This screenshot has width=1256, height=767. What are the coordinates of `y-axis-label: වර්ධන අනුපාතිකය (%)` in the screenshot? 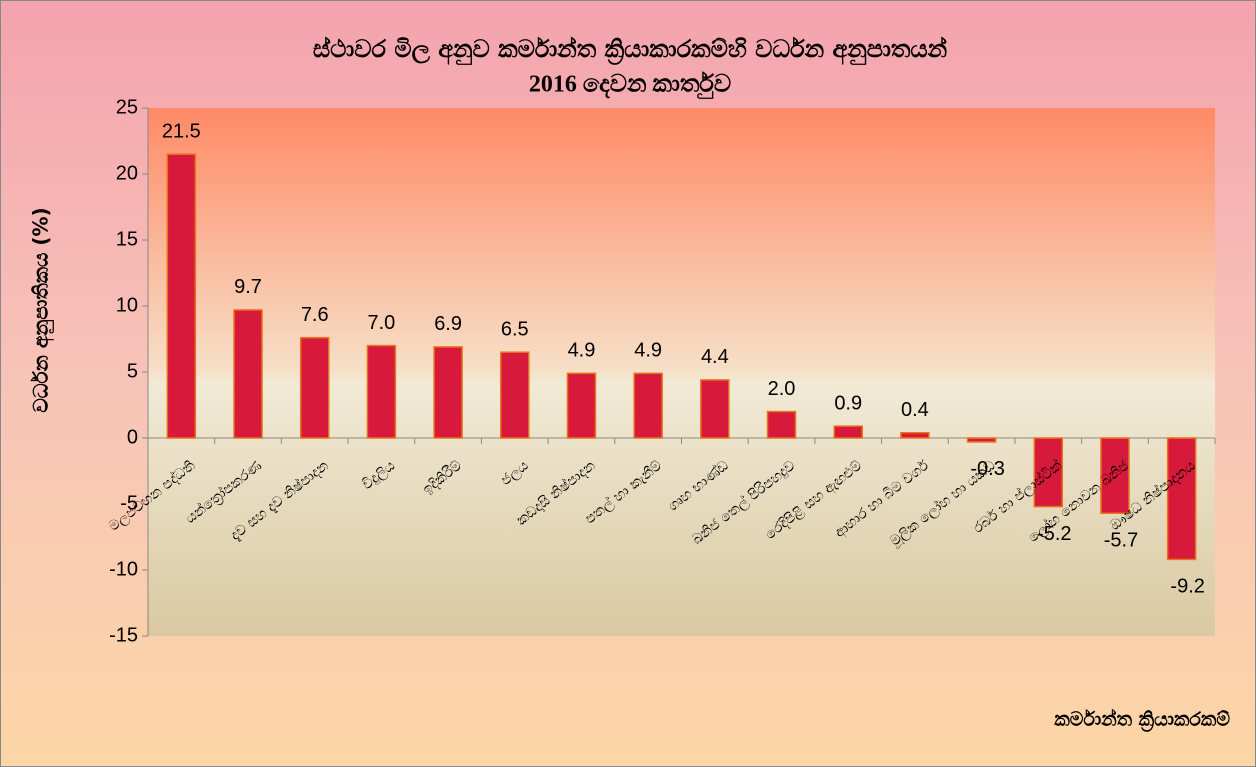 It's located at (42, 309).